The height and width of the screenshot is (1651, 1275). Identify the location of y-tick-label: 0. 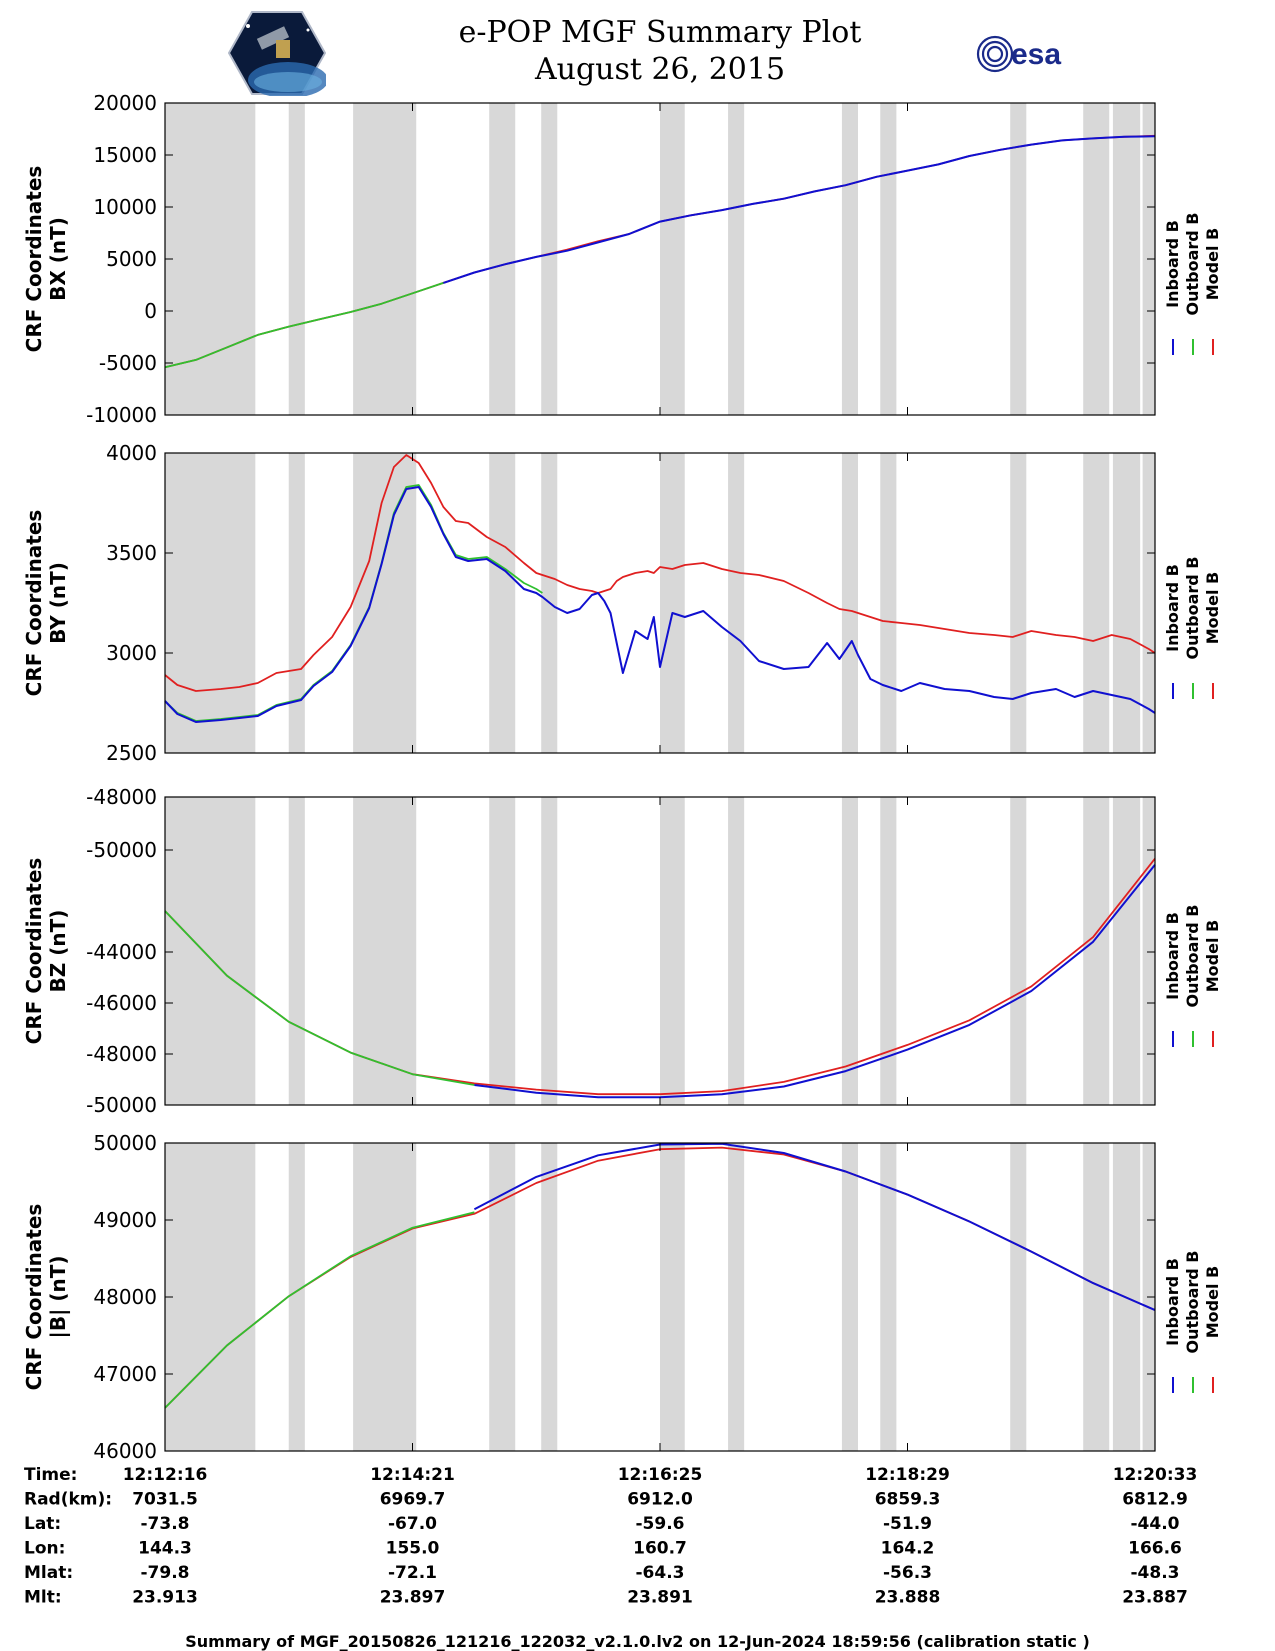
(150, 311).